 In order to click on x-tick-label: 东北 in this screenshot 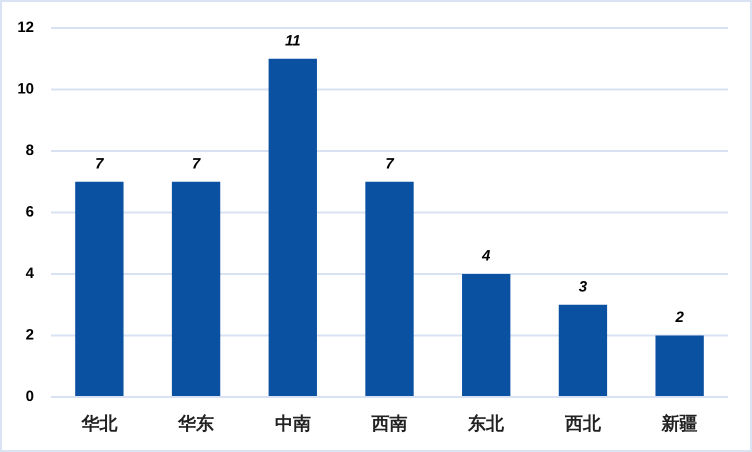, I will do `click(486, 423)`.